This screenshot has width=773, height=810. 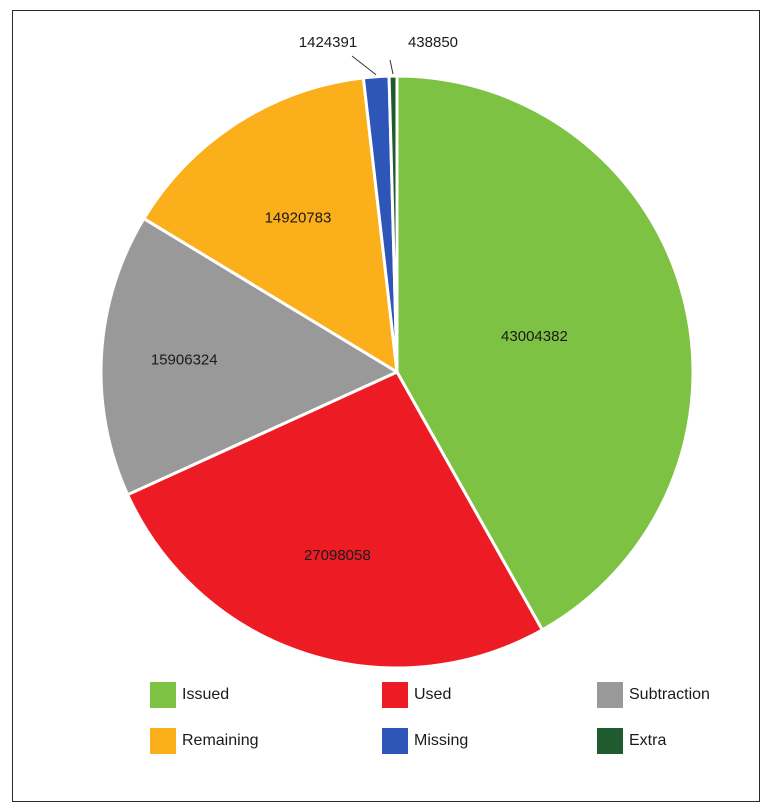 I want to click on slice-value-label-missing: 1424391, so click(x=328, y=42).